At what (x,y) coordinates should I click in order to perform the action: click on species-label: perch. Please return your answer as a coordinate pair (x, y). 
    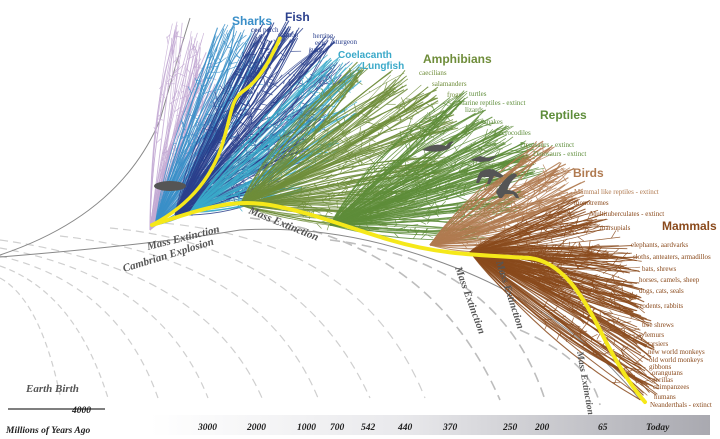
    Looking at the image, I should click on (271, 30).